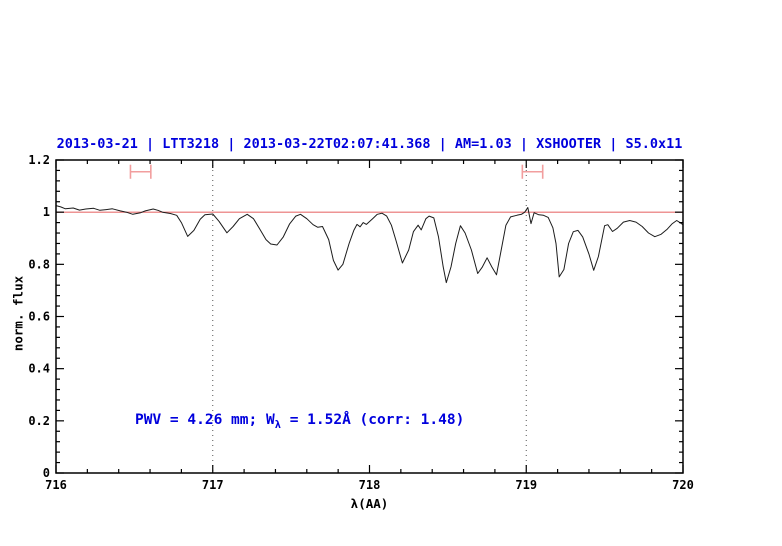  What do you see at coordinates (369, 503) in the screenshot?
I see `x-axis-label: λ(AA)` at bounding box center [369, 503].